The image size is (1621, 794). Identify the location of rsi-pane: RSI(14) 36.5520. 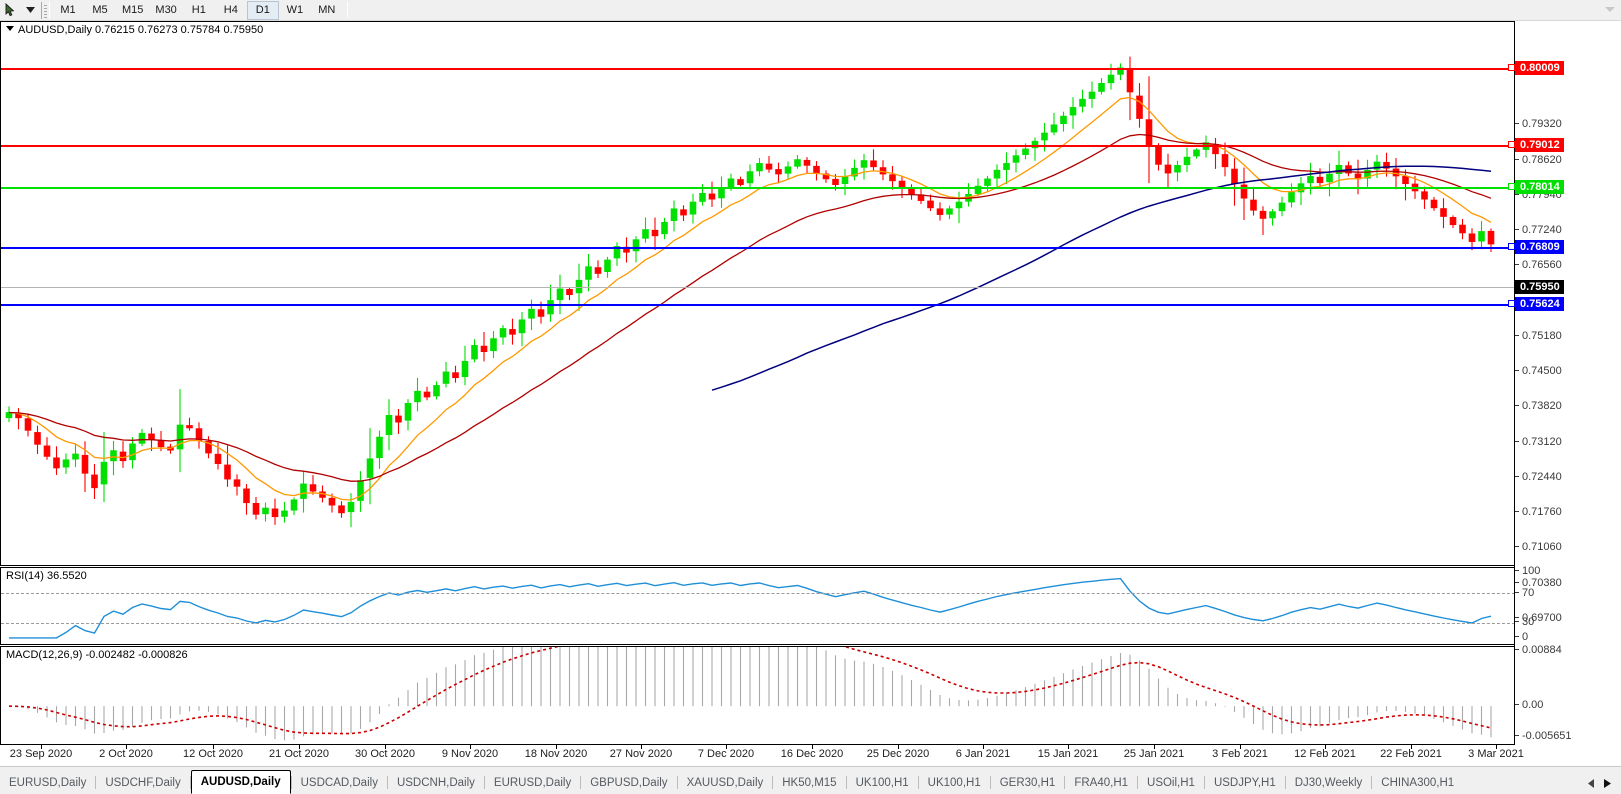
(810, 606).